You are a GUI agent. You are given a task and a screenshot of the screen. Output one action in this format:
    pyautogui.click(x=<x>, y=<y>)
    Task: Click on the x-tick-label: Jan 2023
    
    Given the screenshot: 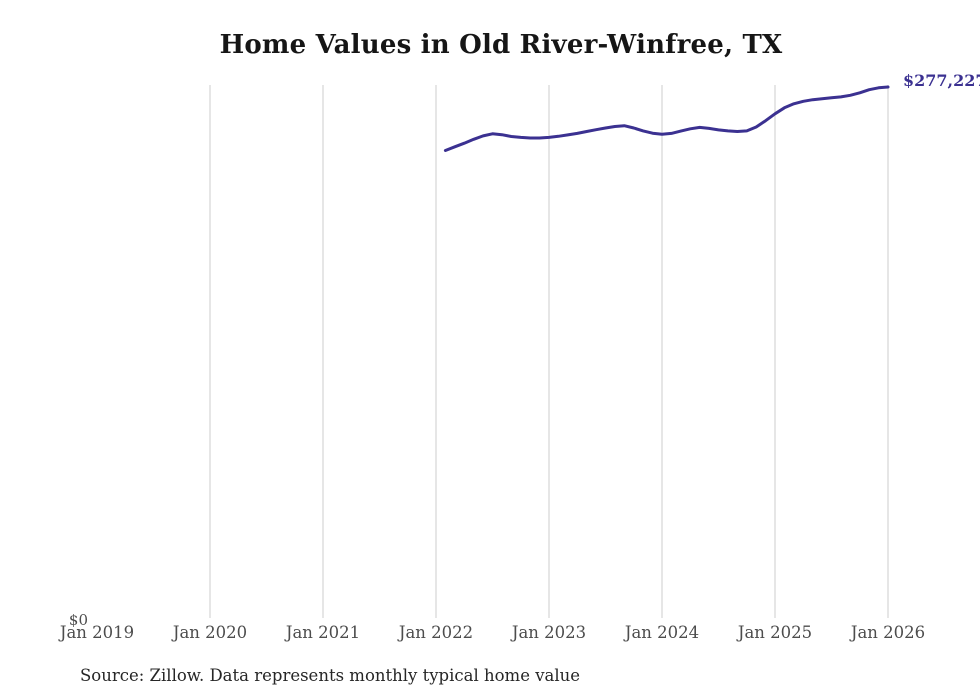 What is the action you would take?
    pyautogui.click(x=549, y=632)
    